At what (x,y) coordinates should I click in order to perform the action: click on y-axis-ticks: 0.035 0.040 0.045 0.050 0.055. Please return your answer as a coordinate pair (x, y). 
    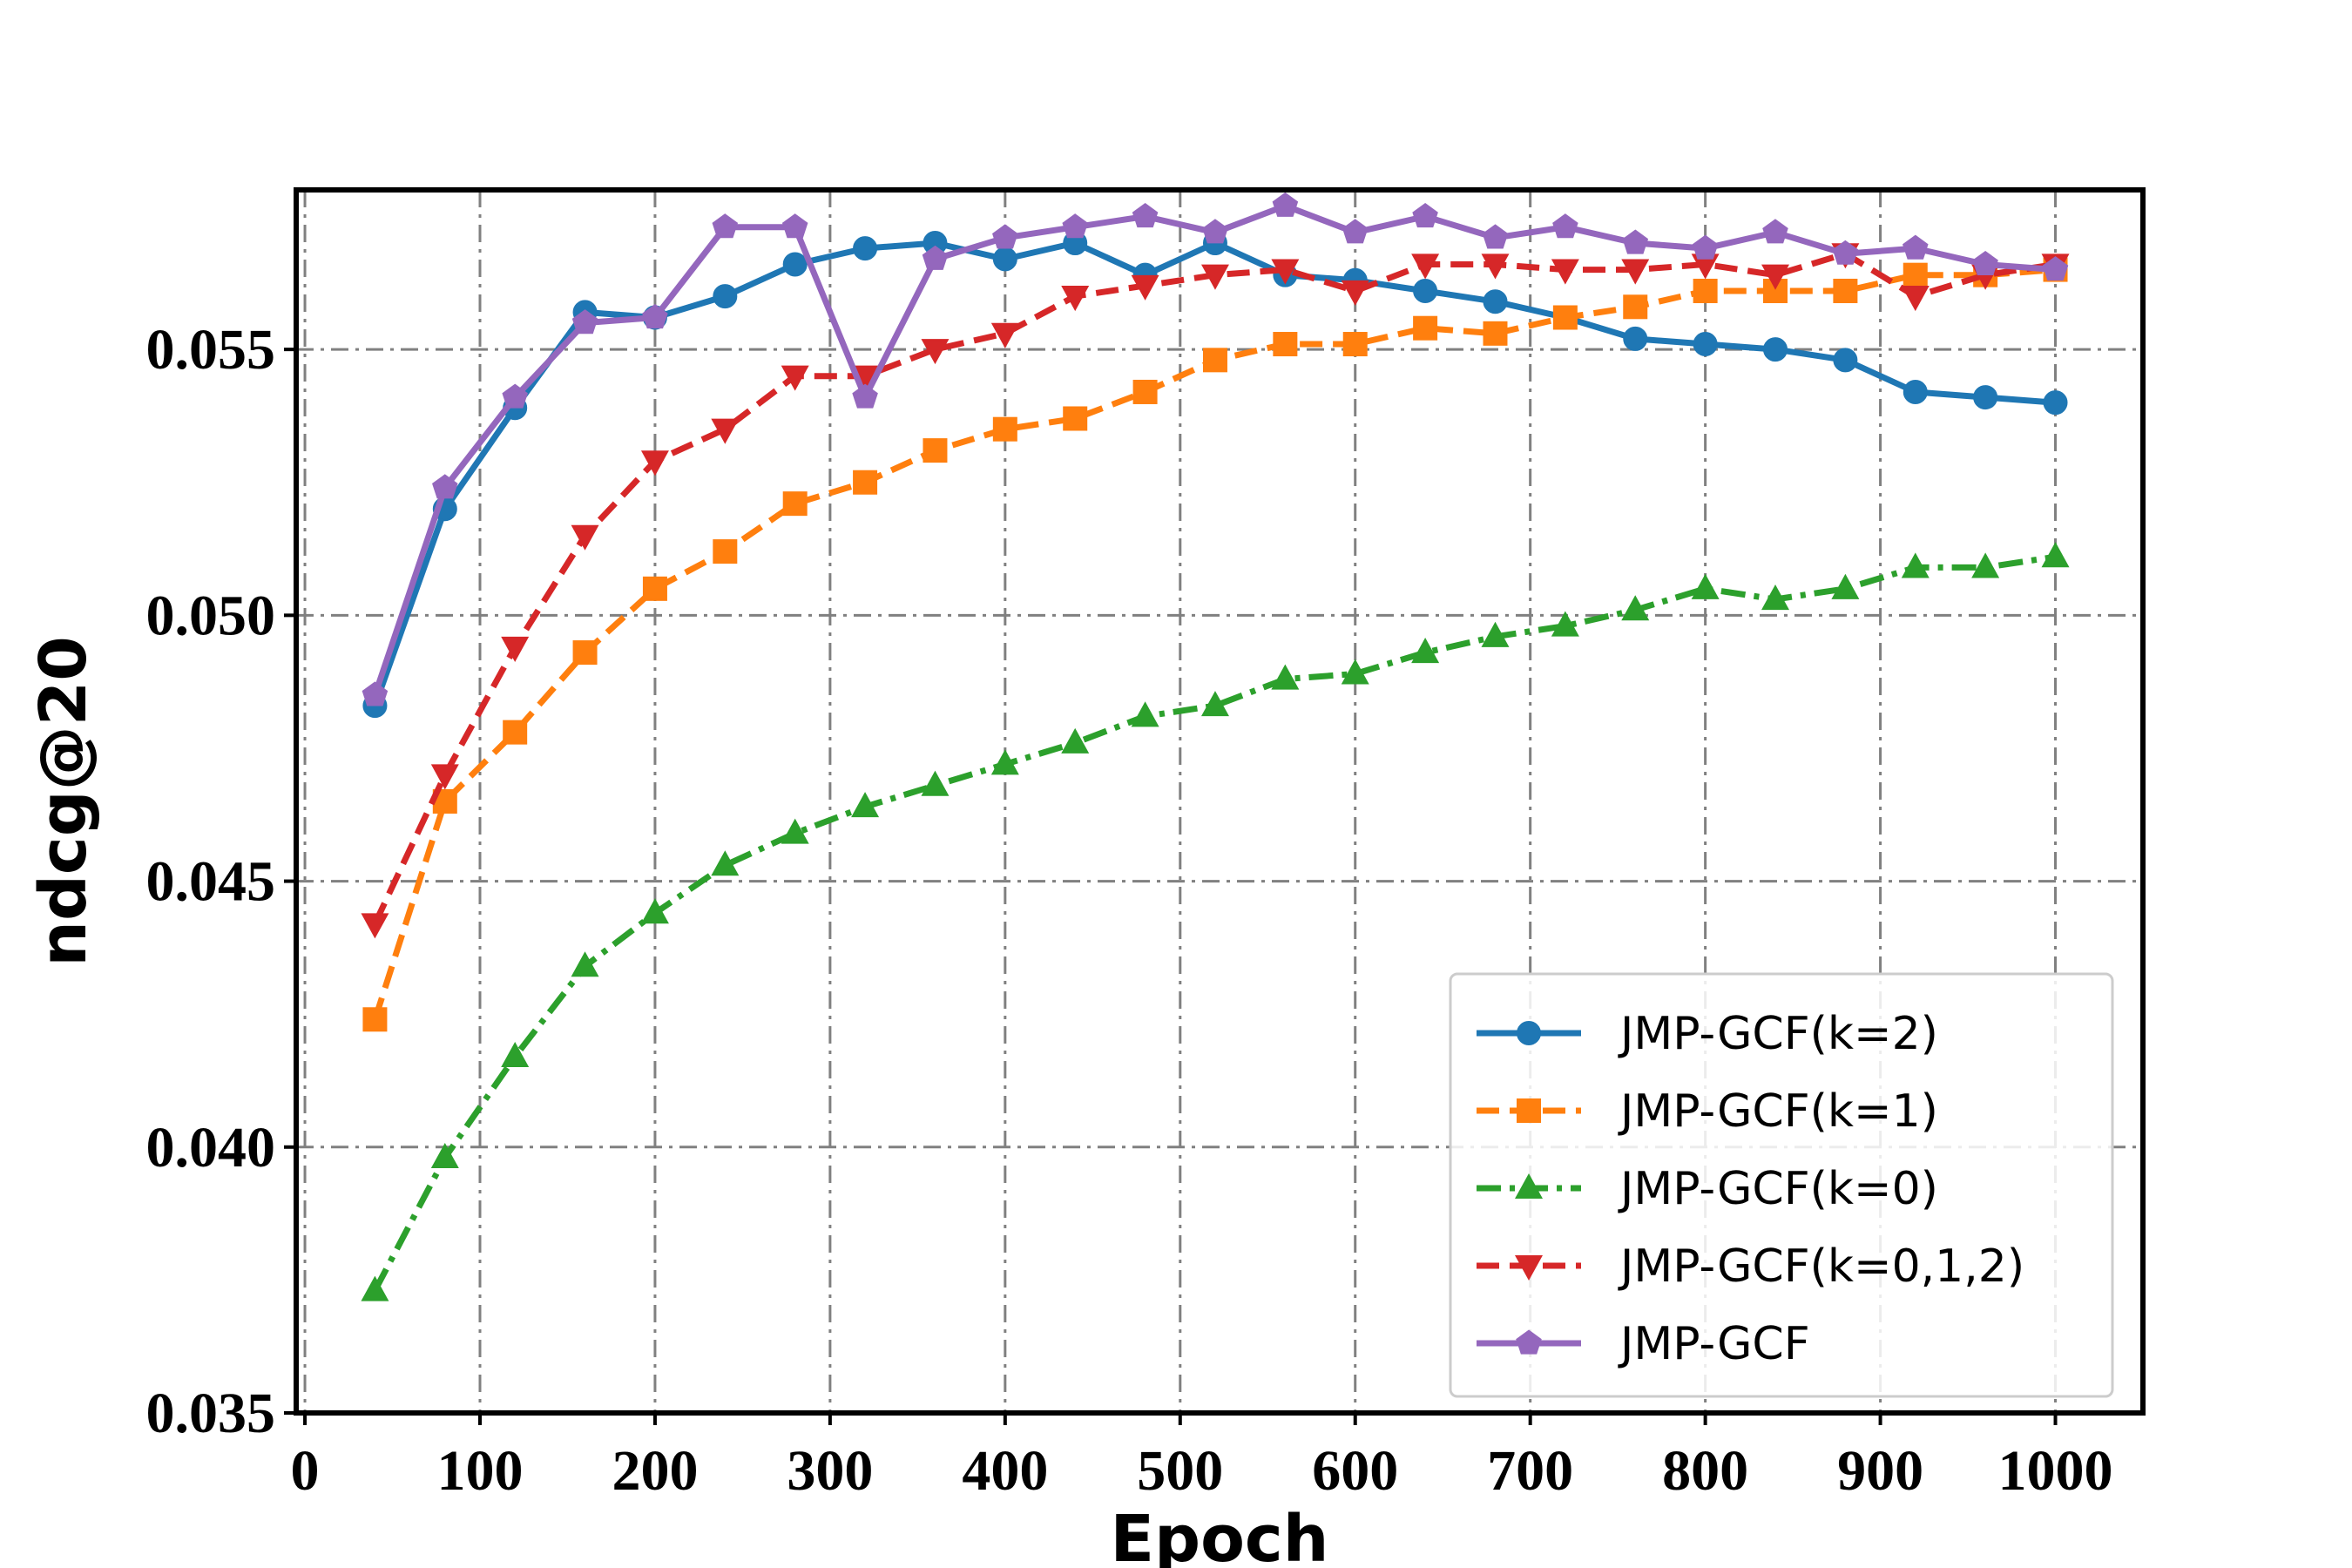
    Looking at the image, I should click on (221, 881).